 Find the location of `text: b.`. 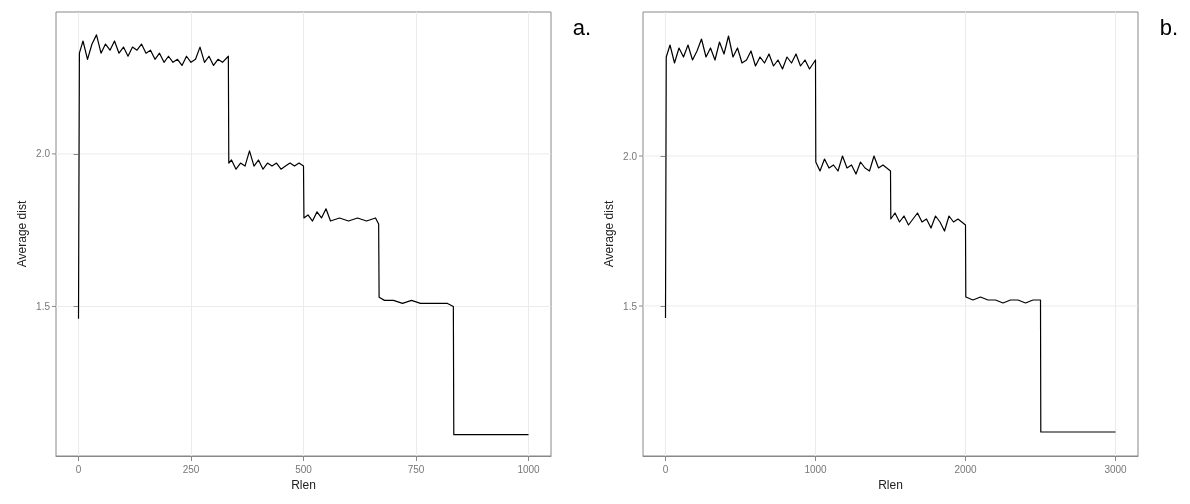

text: b. is located at coordinates (1169, 27).